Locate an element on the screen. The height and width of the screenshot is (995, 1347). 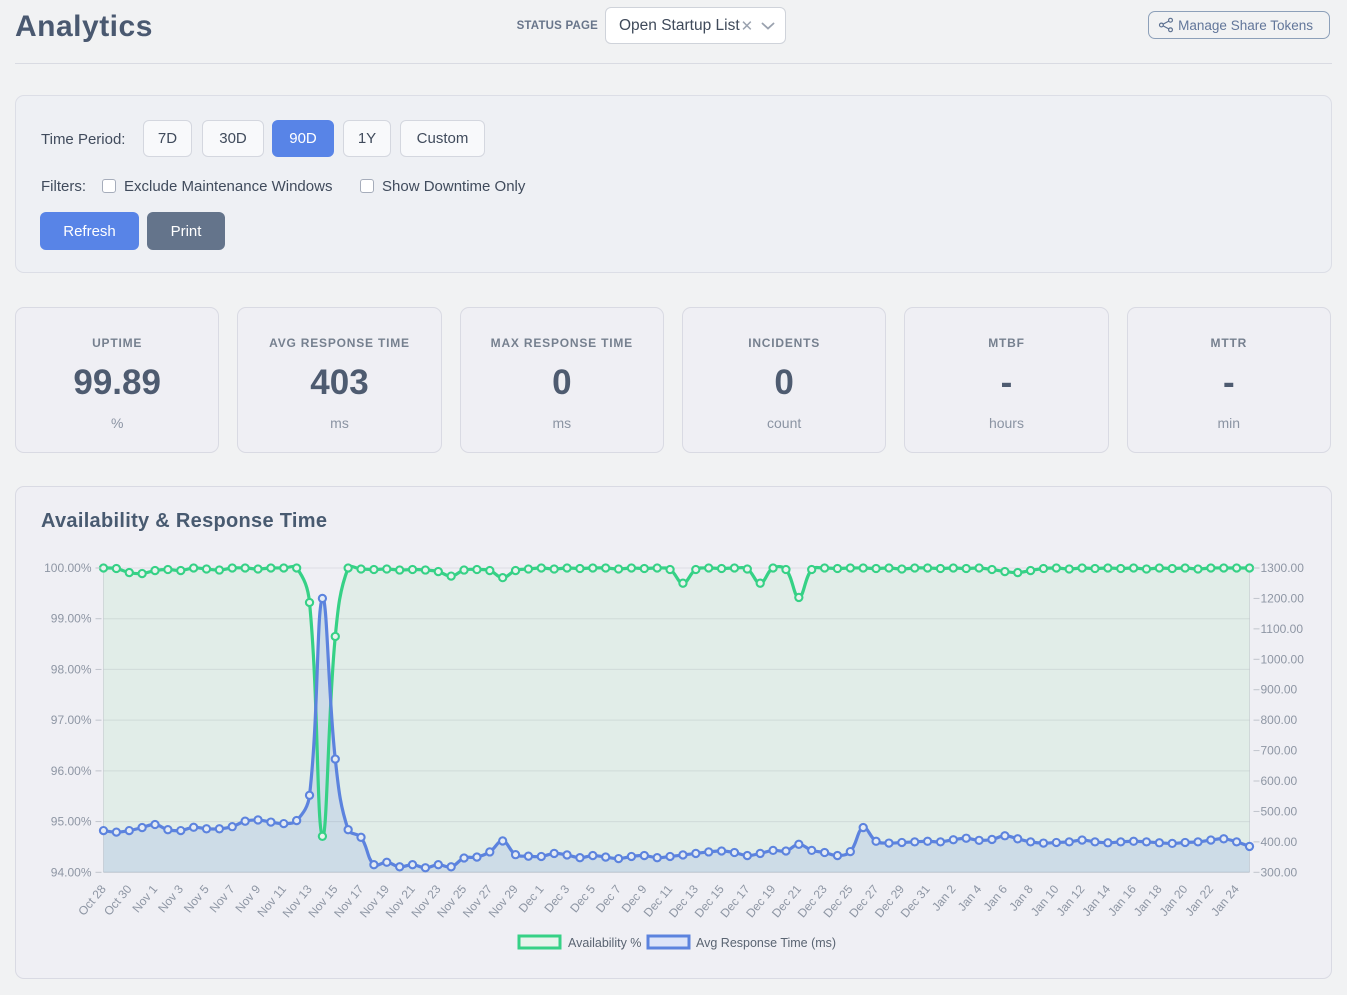
svg-text: 900.00 is located at coordinates (1279, 690).